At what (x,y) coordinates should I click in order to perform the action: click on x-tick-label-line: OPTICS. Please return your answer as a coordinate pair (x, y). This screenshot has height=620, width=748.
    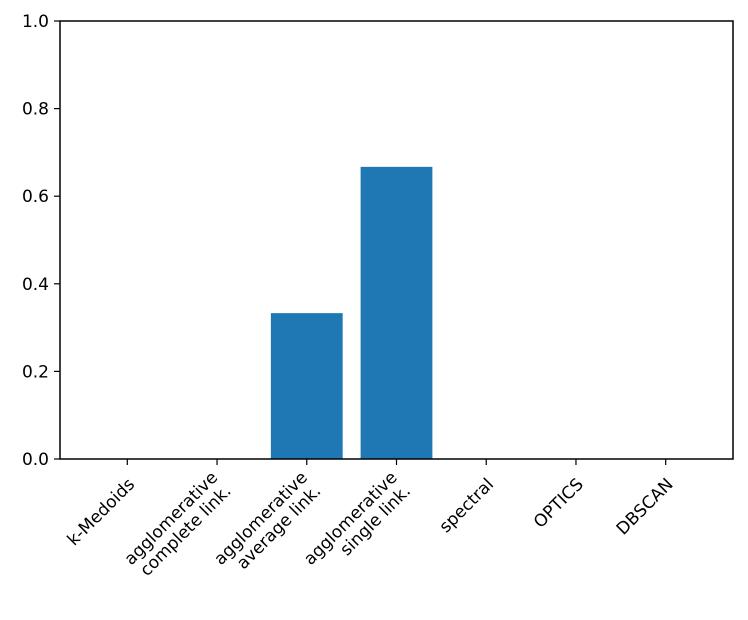
    Looking at the image, I should click on (559, 504).